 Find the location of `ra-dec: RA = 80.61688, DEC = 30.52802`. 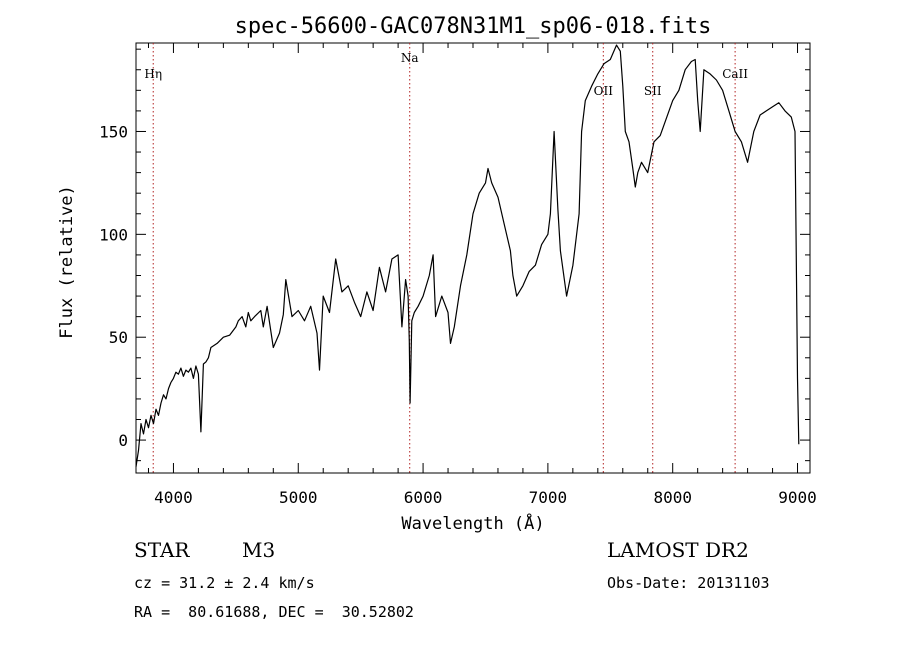

ra-dec: RA = 80.61688, DEC = 30.52802 is located at coordinates (274, 612).